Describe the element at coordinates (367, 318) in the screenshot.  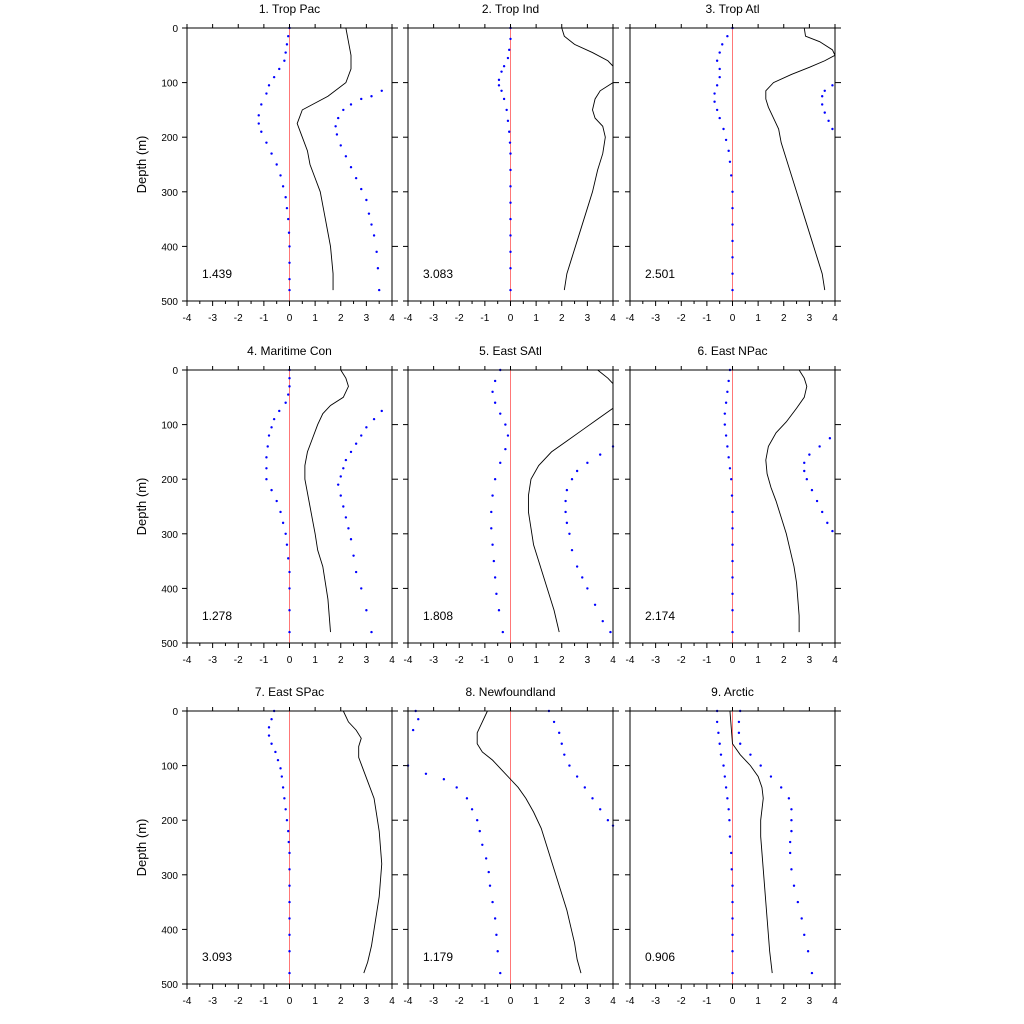
I see `x-tick-label: 3` at that location.